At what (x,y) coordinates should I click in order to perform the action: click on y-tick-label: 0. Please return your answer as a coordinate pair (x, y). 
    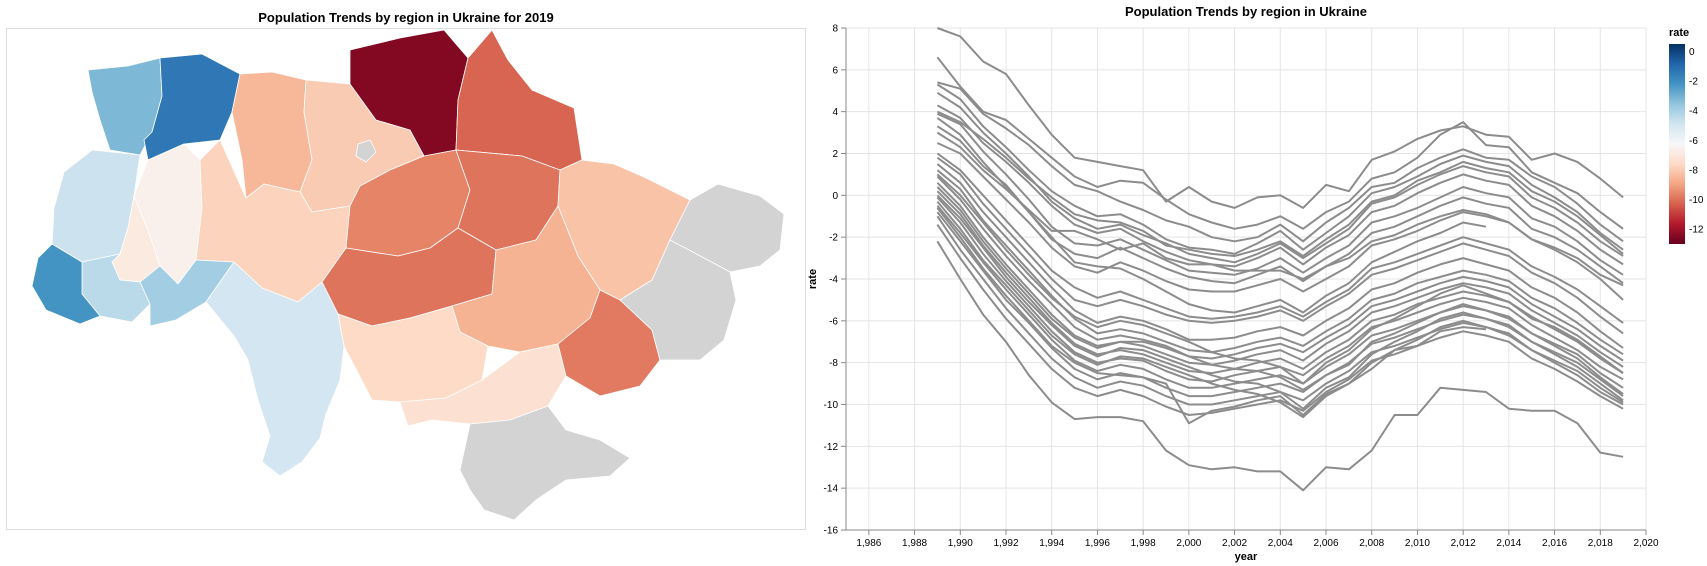
    Looking at the image, I should click on (835, 196).